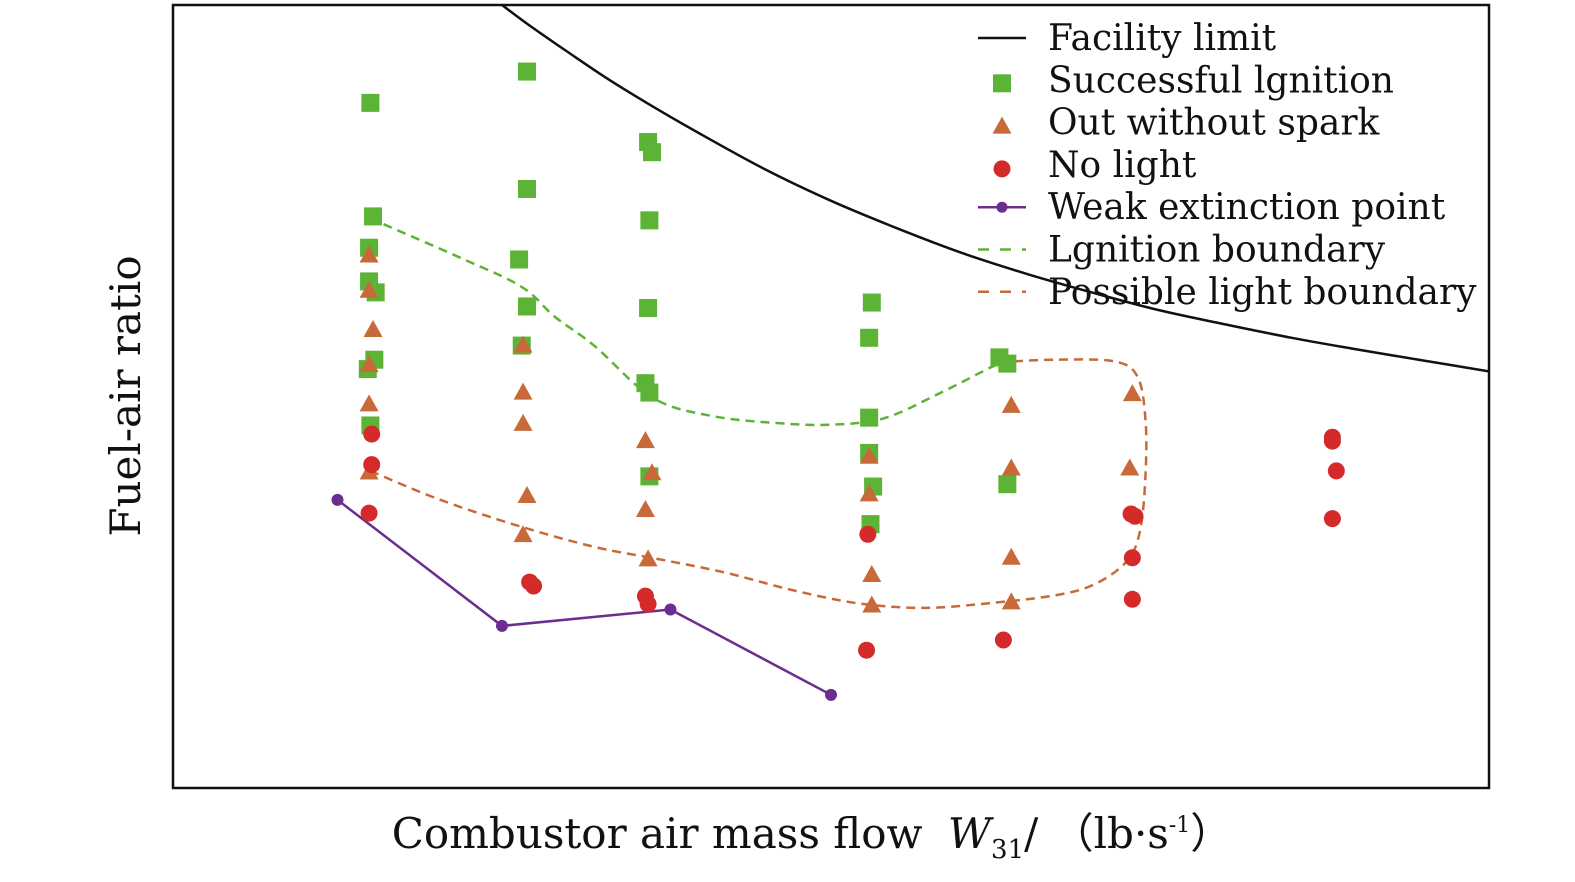 The width and height of the screenshot is (1575, 882). What do you see at coordinates (1217, 250) in the screenshot?
I see `legend-label: Lgnition boundary` at bounding box center [1217, 250].